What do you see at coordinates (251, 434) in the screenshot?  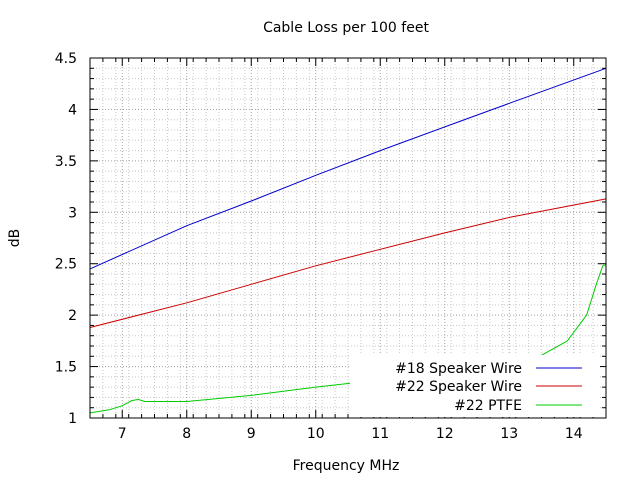 I see `x-tick-label: 9` at bounding box center [251, 434].